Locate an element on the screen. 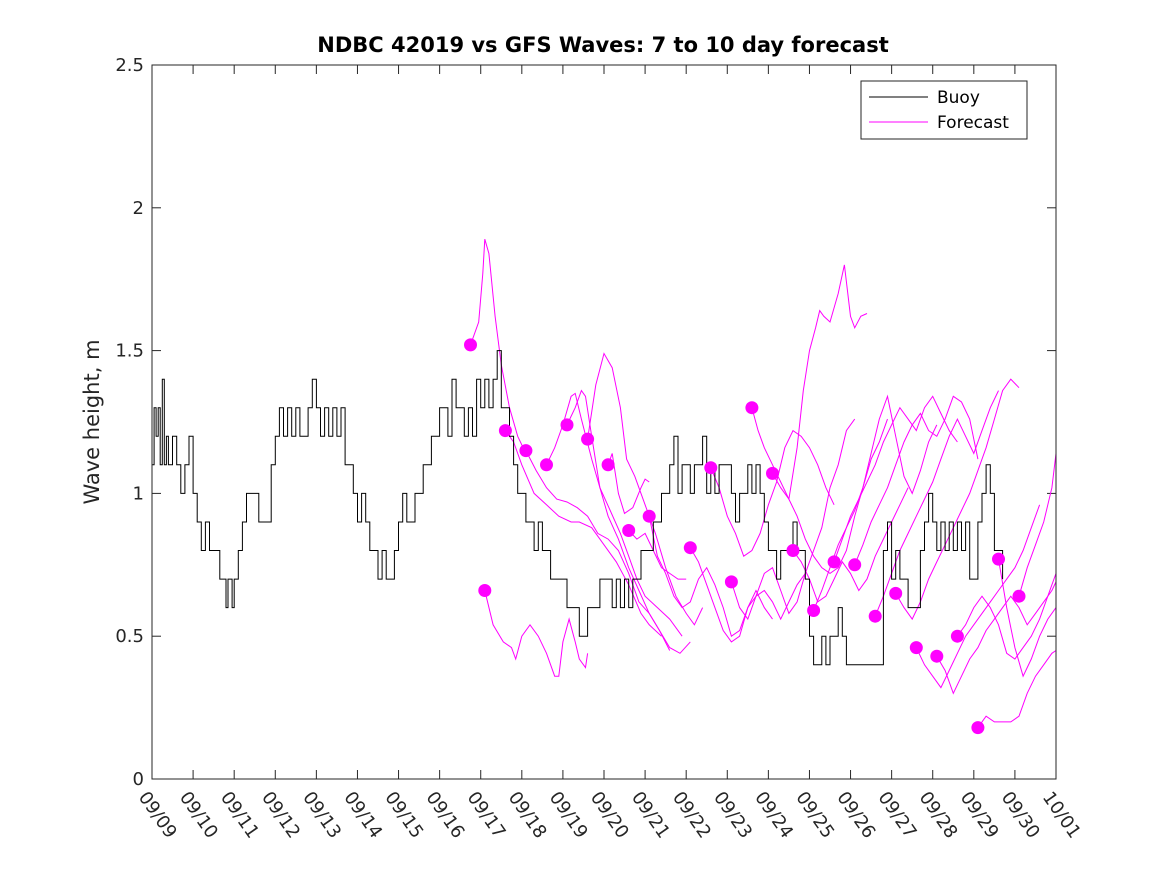 Image resolution: width=1167 pixels, height=875 pixels. y-tick-label: 1.5 is located at coordinates (129, 351).